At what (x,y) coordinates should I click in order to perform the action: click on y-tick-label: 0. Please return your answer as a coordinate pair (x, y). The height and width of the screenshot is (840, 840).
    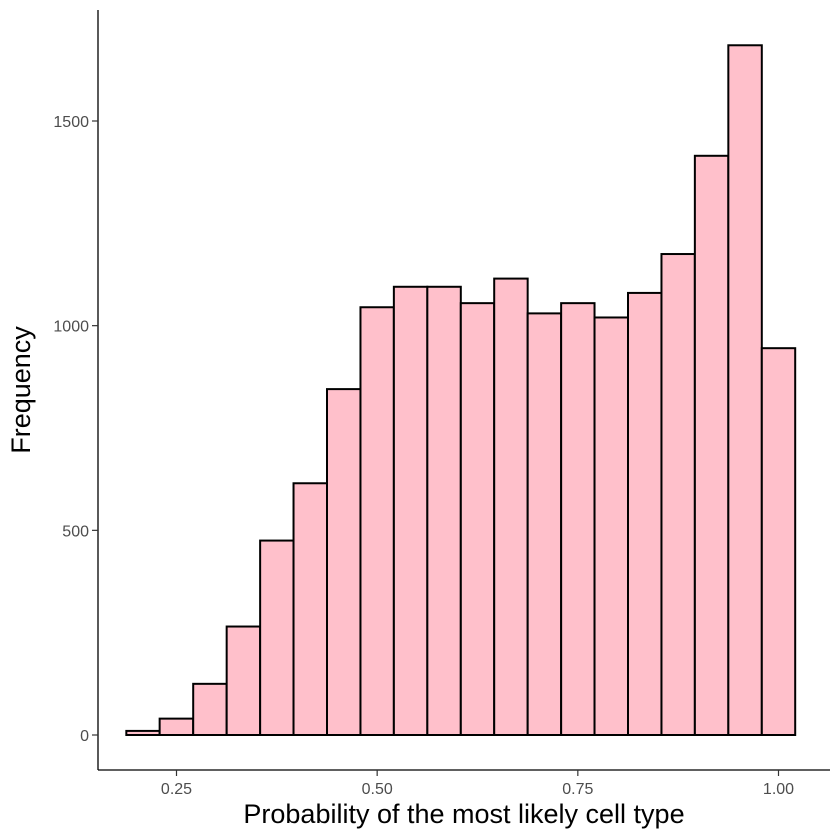
    Looking at the image, I should click on (84, 736).